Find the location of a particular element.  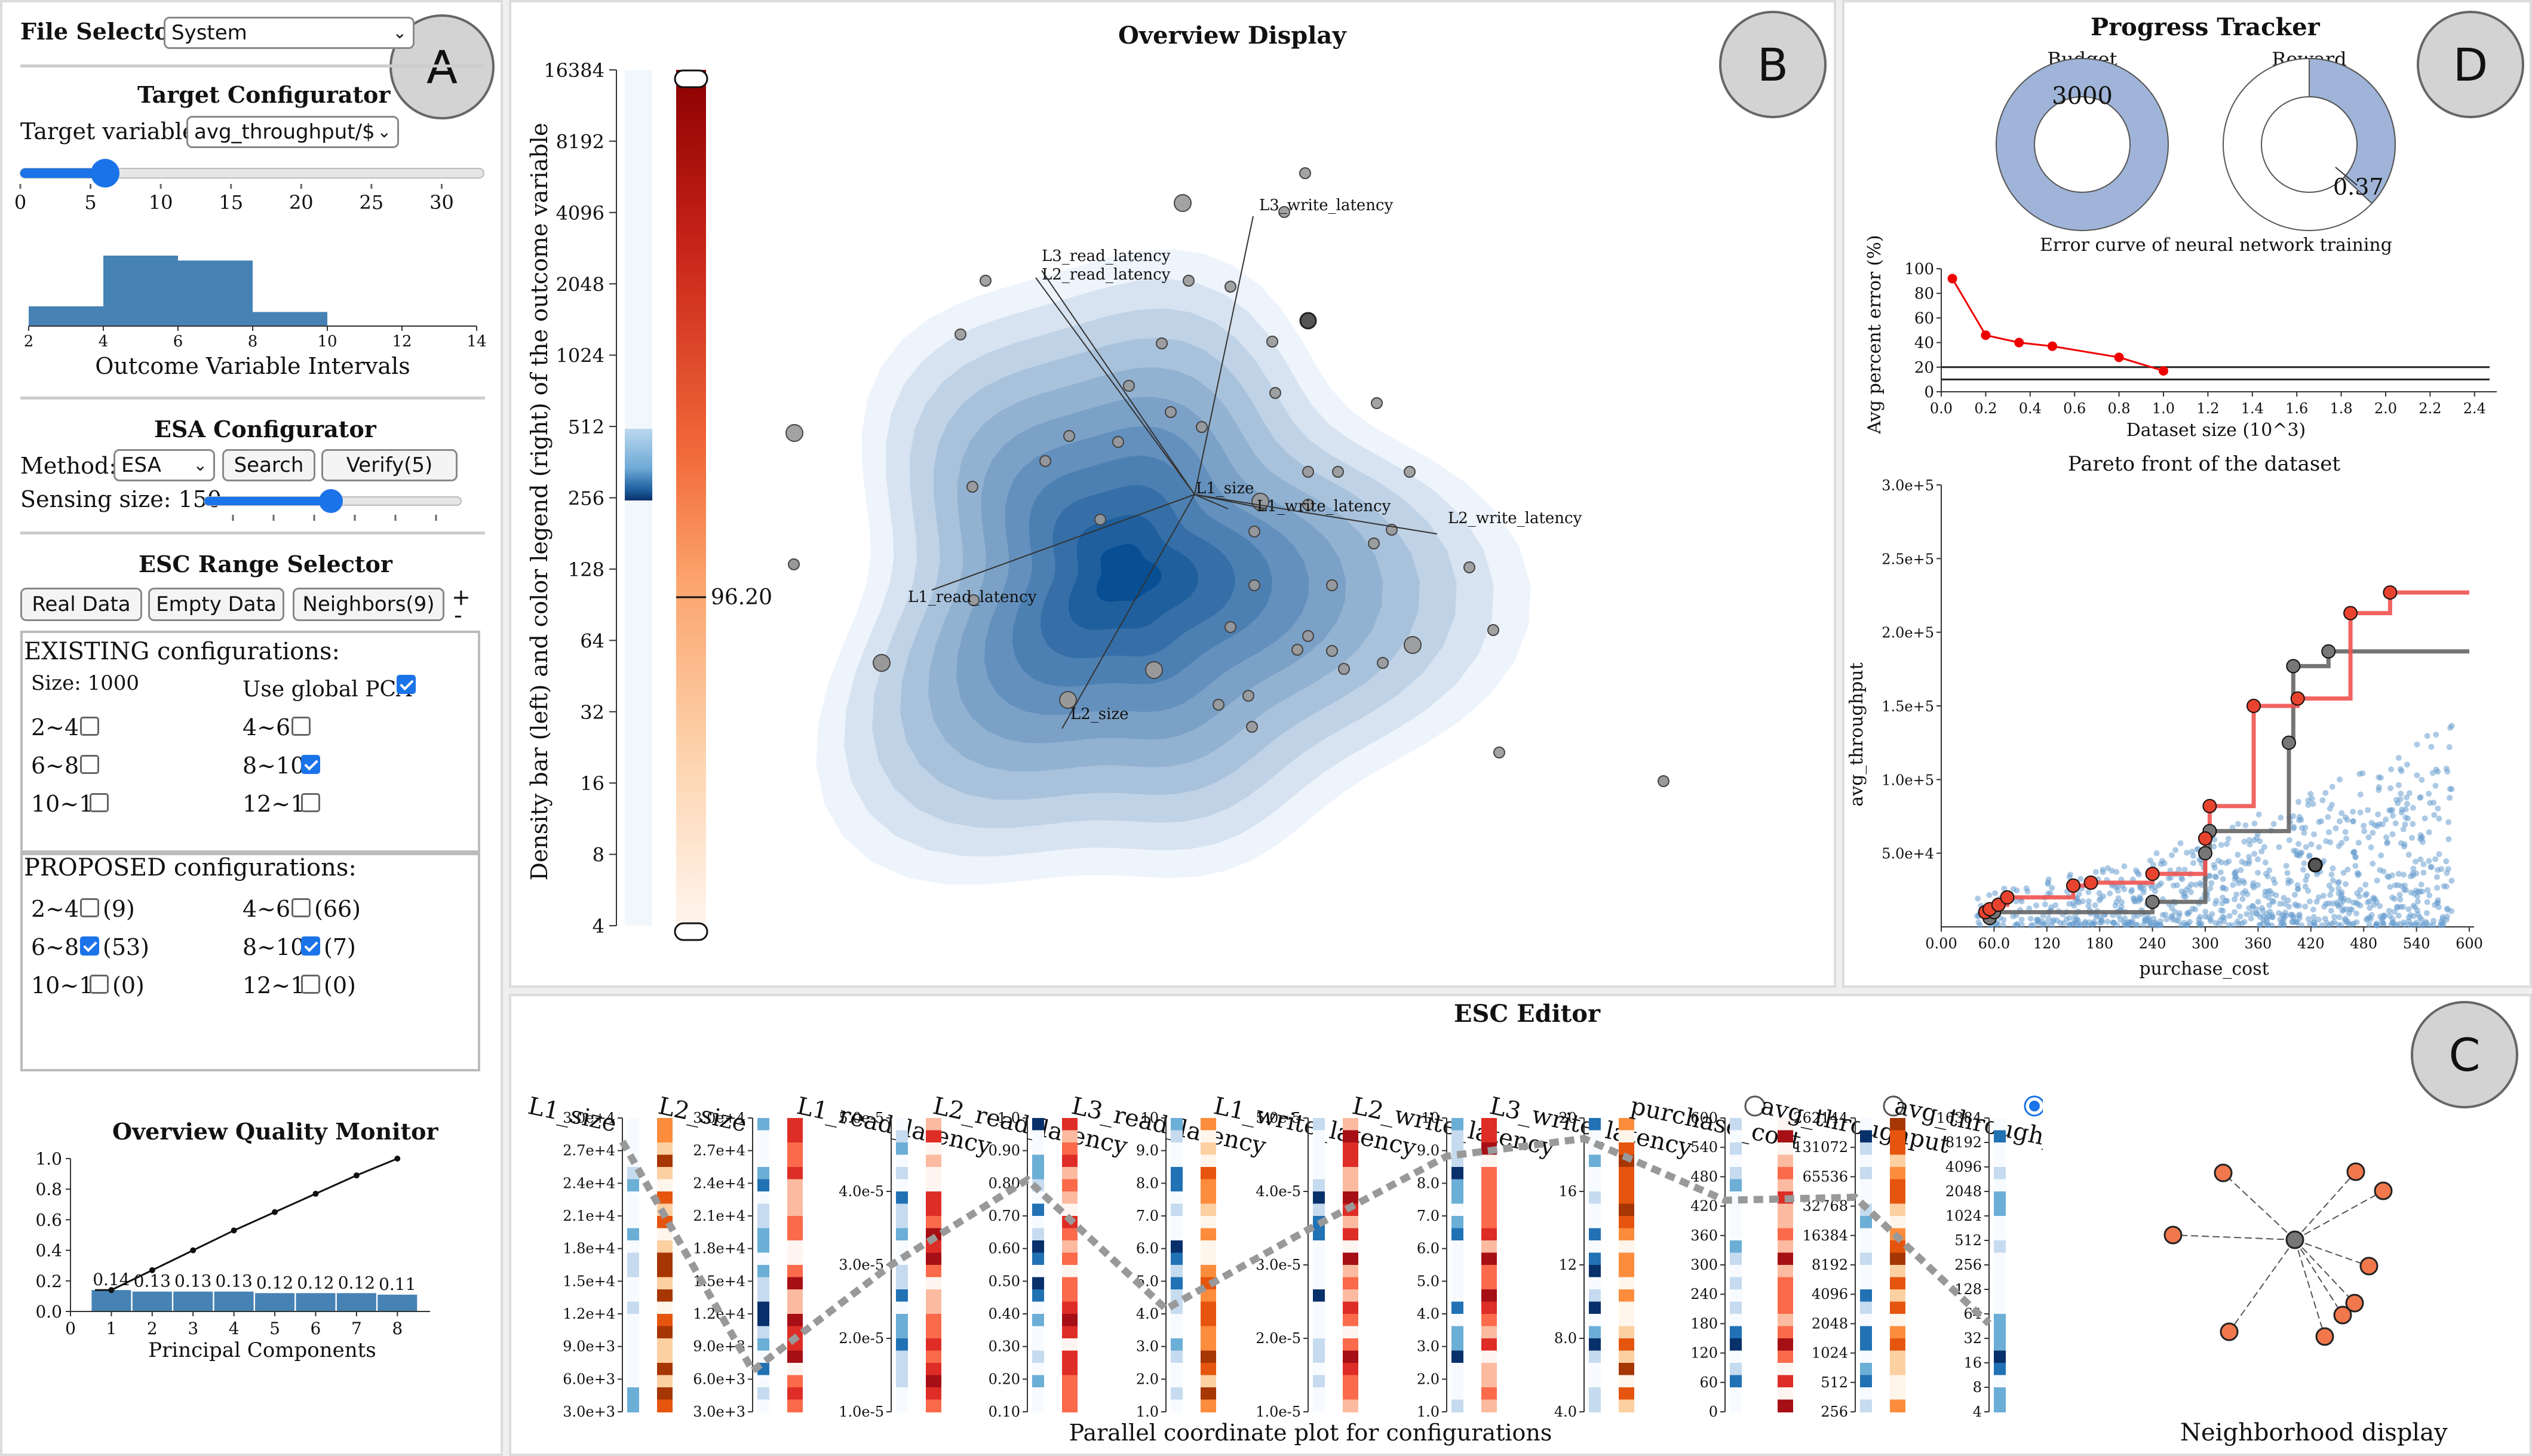

search-button: Search is located at coordinates (269, 465).